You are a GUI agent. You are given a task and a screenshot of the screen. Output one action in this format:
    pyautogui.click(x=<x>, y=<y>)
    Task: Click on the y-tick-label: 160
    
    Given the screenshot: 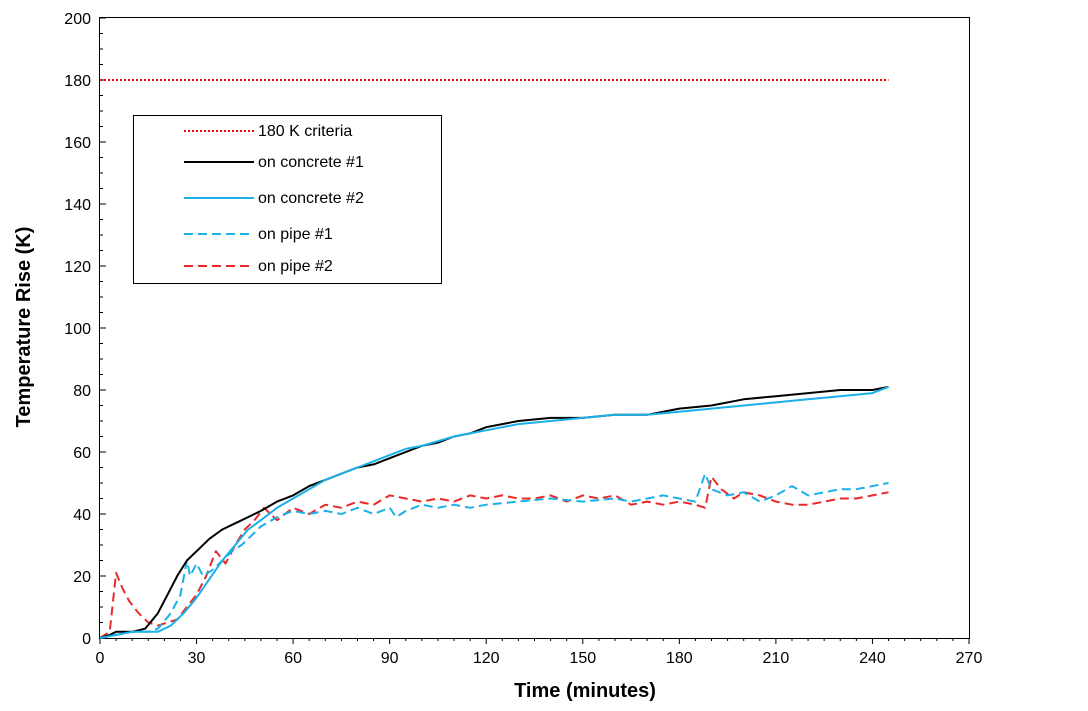 What is the action you would take?
    pyautogui.click(x=77, y=143)
    